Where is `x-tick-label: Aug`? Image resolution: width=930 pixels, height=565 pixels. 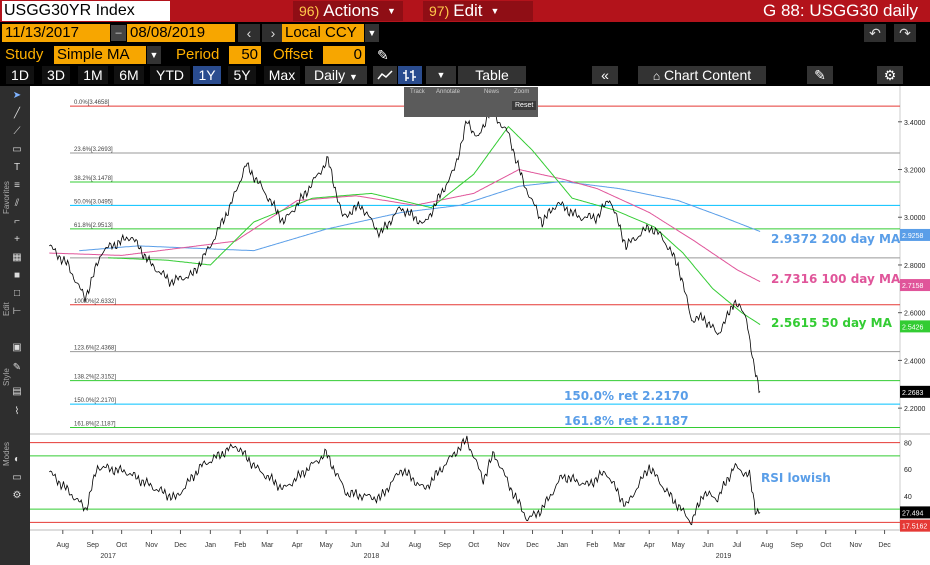 x-tick-label: Aug is located at coordinates (415, 545).